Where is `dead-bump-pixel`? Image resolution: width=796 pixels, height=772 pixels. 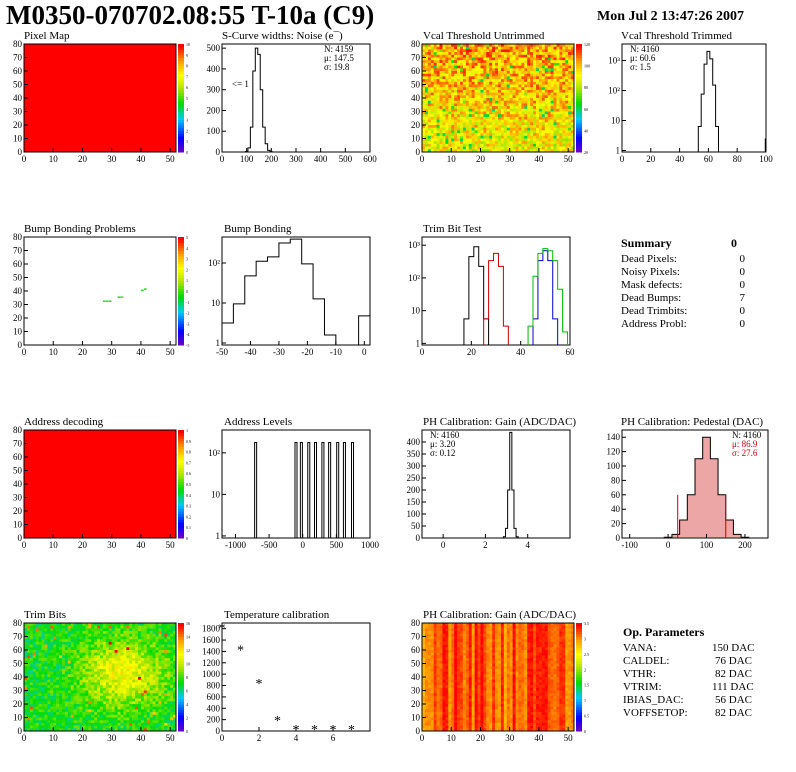
dead-bump-pixel is located at coordinates (145, 289).